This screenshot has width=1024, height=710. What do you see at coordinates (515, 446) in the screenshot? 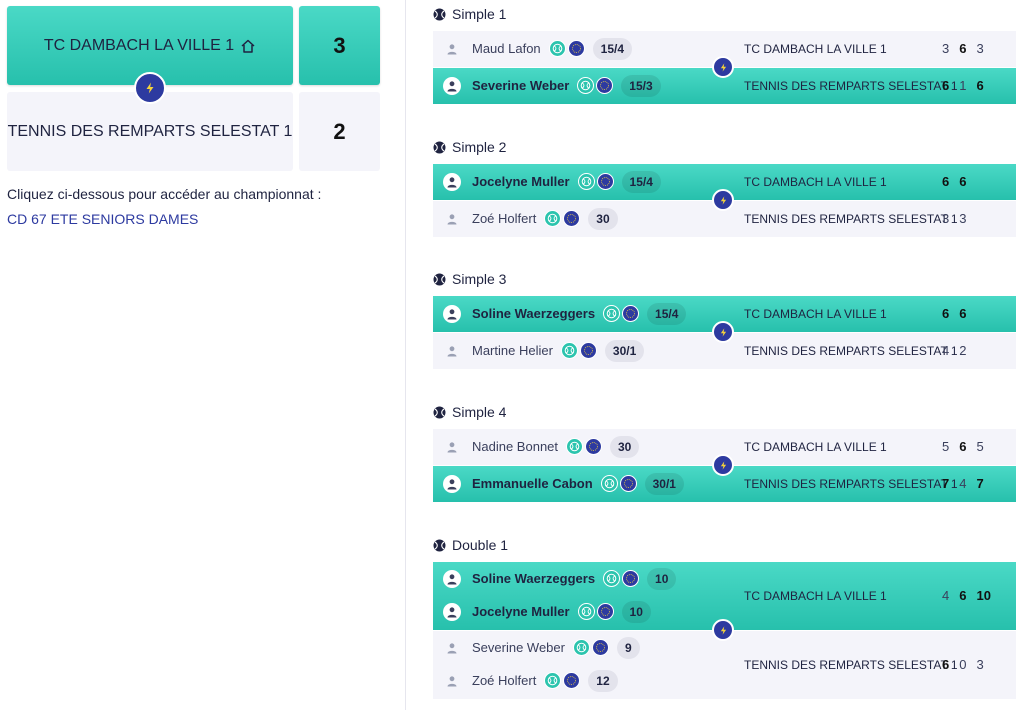
I see `player-name: Nadine Bonnet` at bounding box center [515, 446].